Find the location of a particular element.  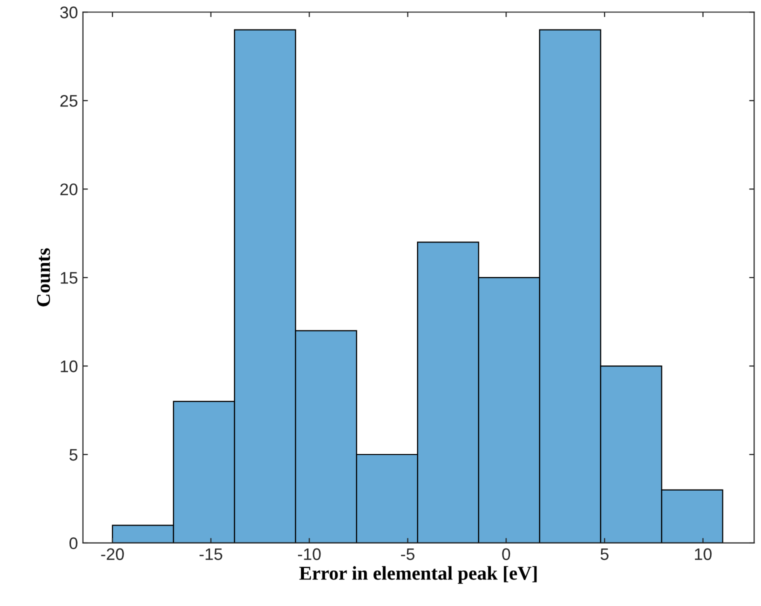

y-tick-label: 20 is located at coordinates (69, 189).